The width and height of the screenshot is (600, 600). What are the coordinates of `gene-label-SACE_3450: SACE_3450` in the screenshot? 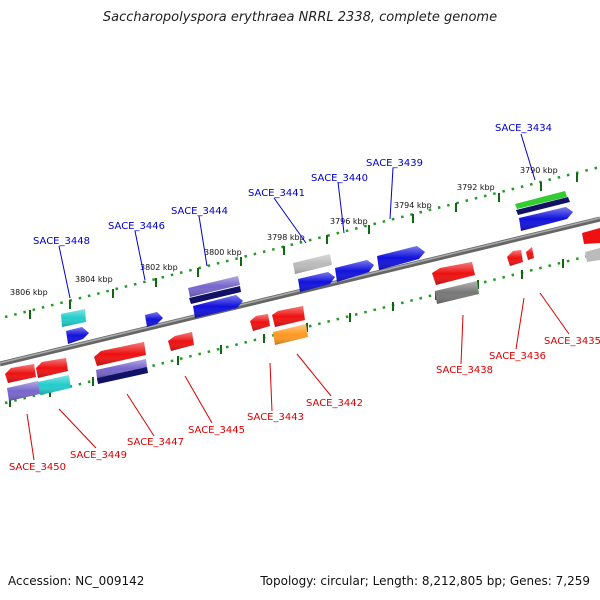 It's located at (37, 467).